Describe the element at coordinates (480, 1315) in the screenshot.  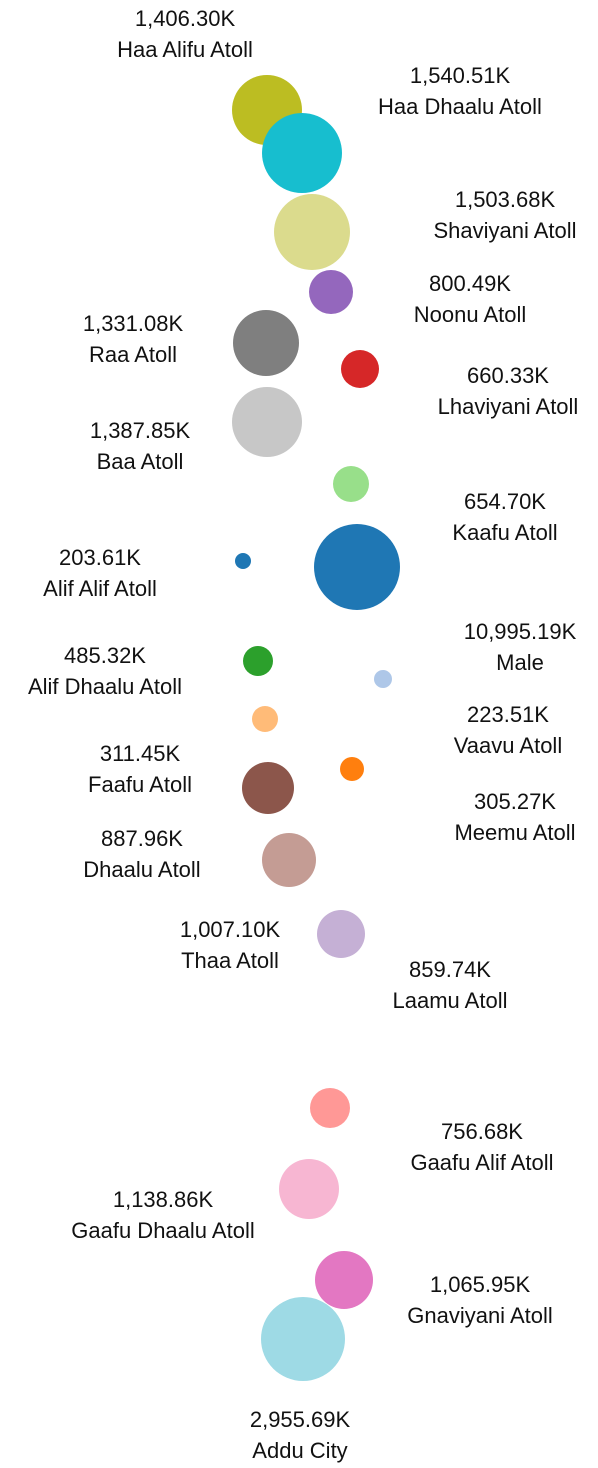
I see `region-label: Gnaviyani Atoll` at that location.